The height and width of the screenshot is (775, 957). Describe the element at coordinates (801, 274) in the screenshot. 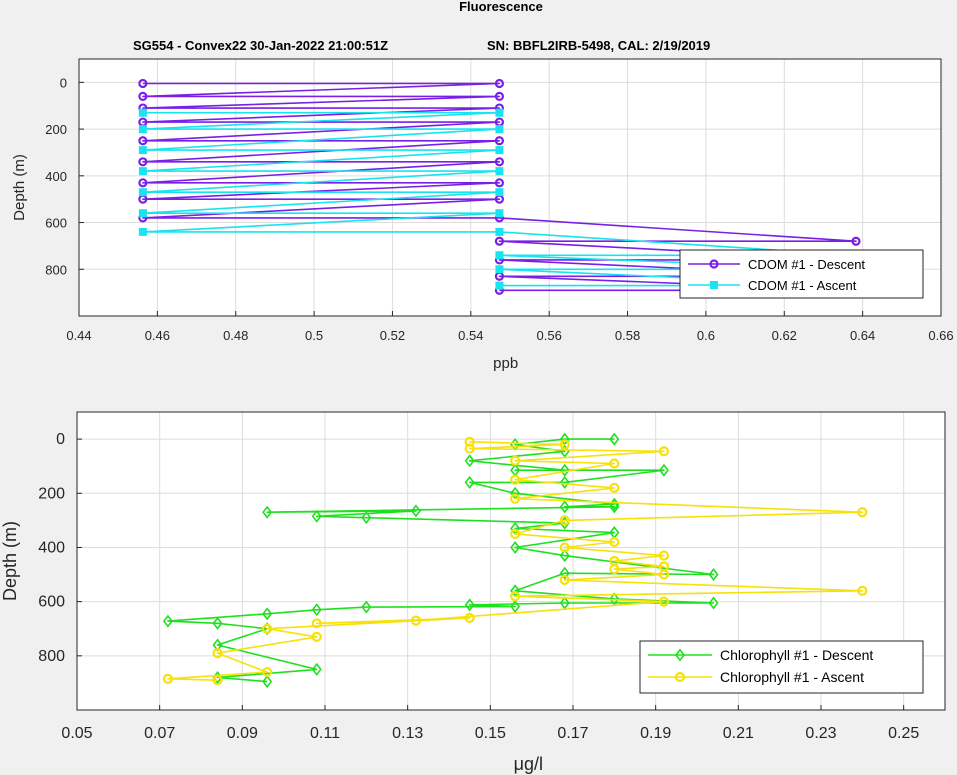

I see `legend: CDOM #1 - Descent CDOM #1 - Ascent` at that location.